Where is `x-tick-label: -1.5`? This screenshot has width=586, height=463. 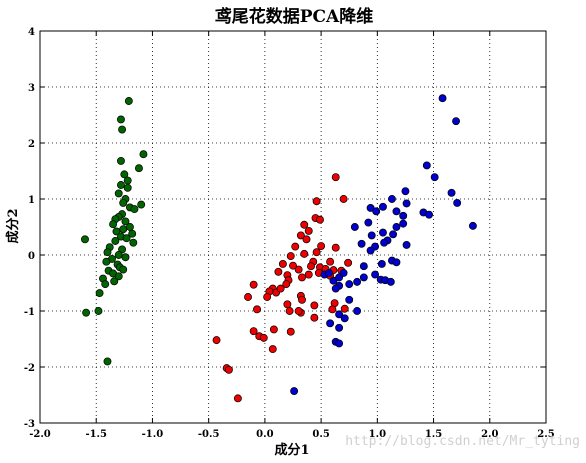 x-tick-label: -1.5 is located at coordinates (96, 434).